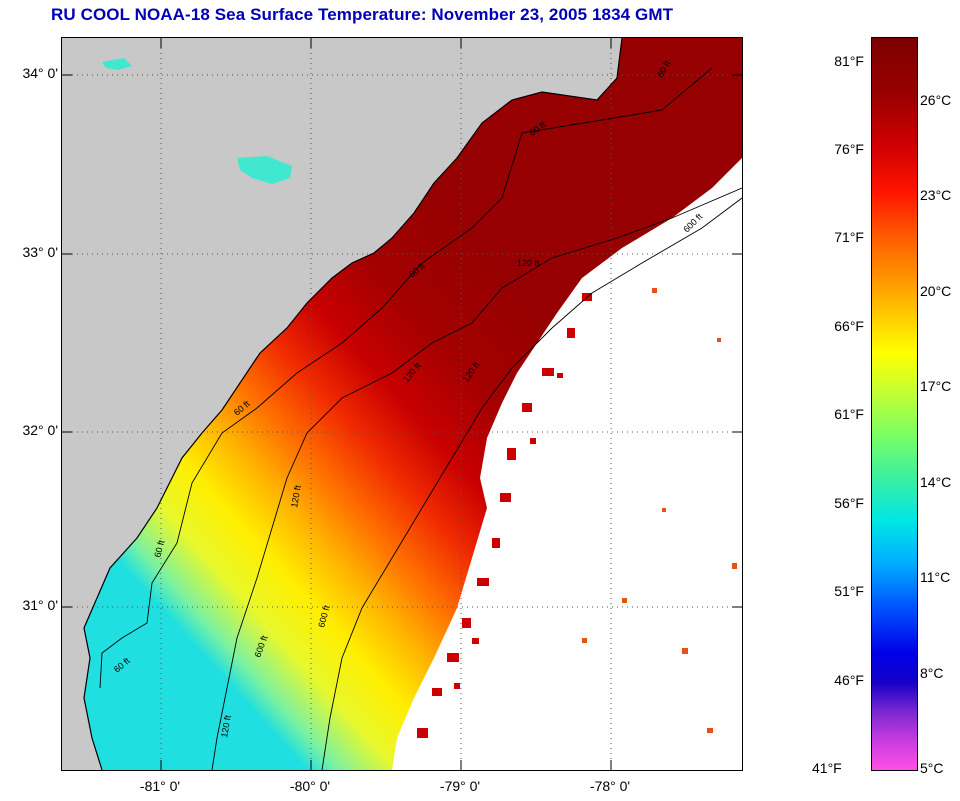 The width and height of the screenshot is (960, 801). I want to click on celsius-label: 17°C, so click(936, 386).